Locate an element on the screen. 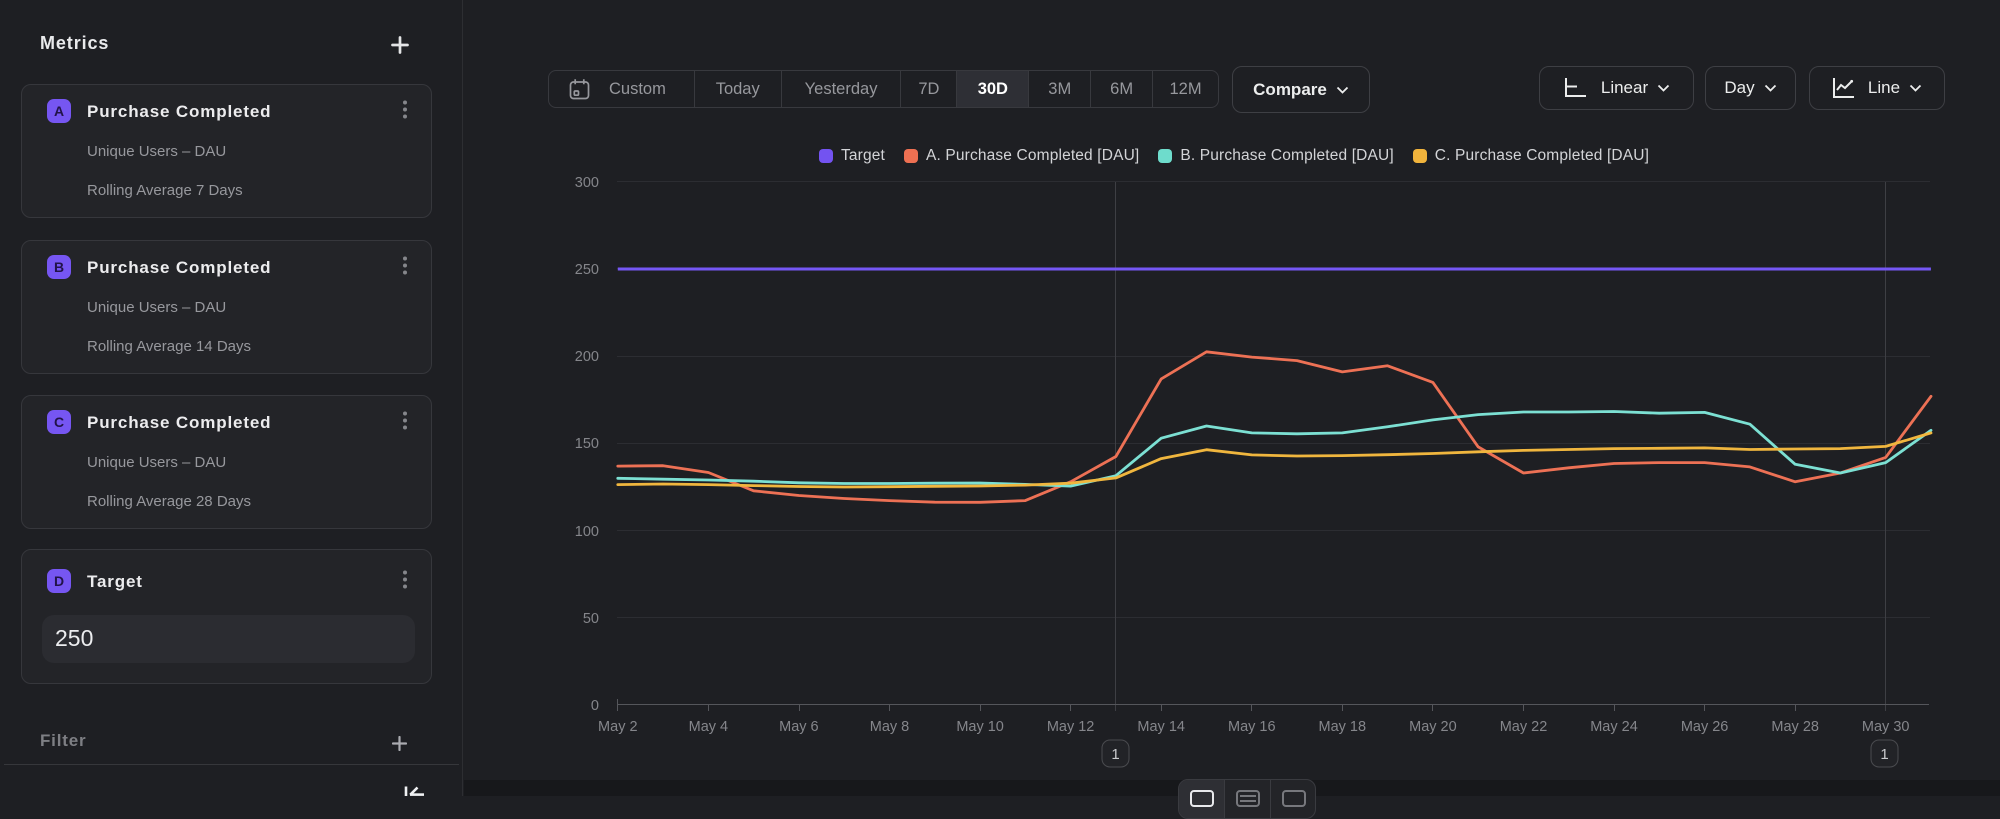 This screenshot has height=819, width=2000. svg-text: May 16 is located at coordinates (1252, 727).